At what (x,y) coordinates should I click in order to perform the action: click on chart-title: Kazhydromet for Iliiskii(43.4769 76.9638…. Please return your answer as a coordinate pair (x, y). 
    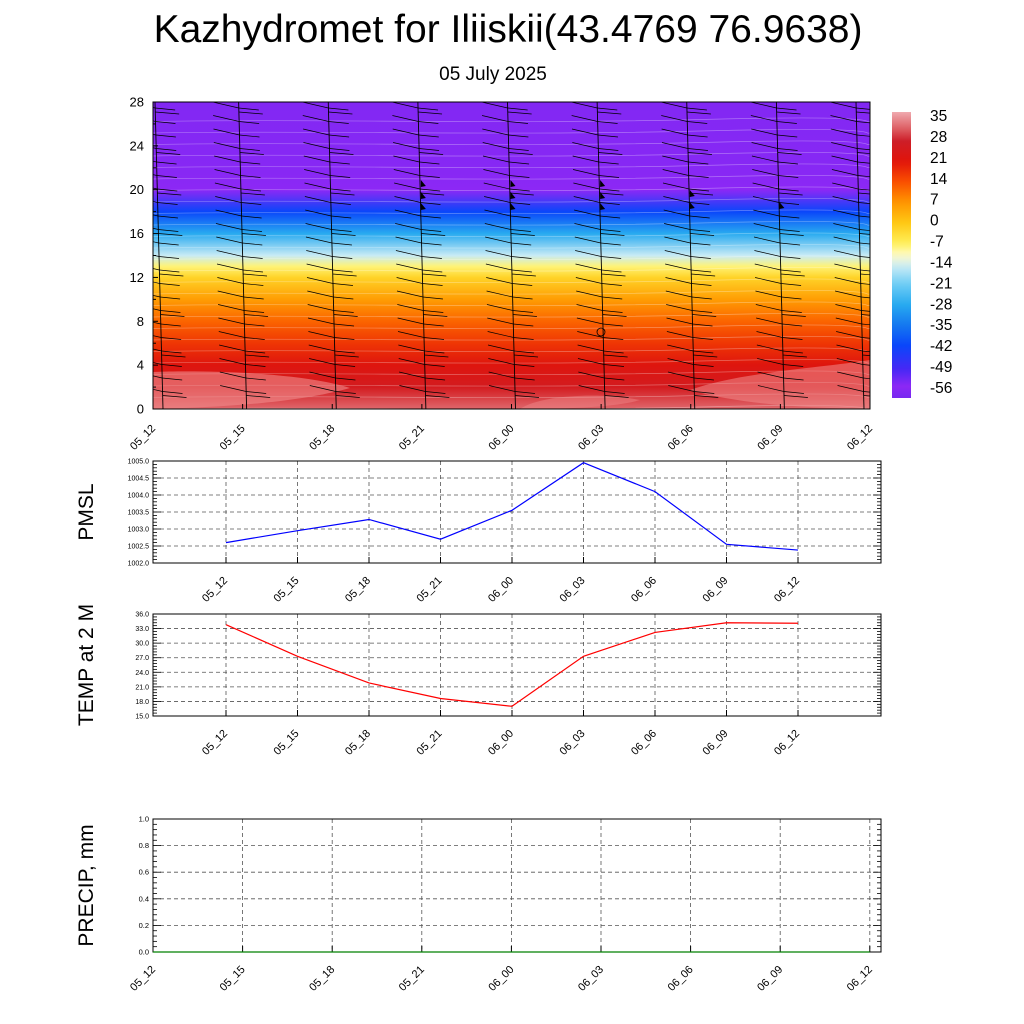
    Looking at the image, I should click on (508, 29).